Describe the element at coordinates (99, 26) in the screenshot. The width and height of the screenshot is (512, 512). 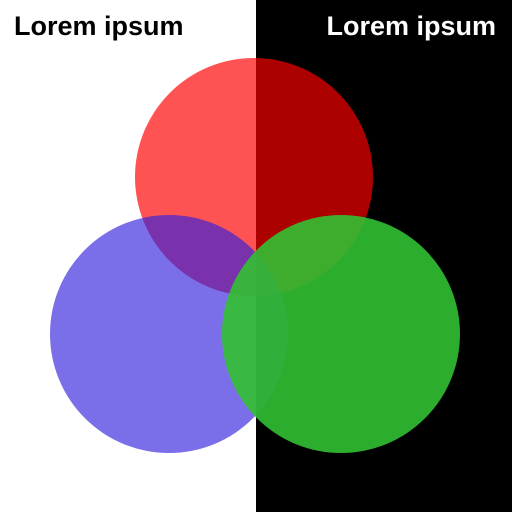
I see `left-label: Lorem ipsum` at that location.